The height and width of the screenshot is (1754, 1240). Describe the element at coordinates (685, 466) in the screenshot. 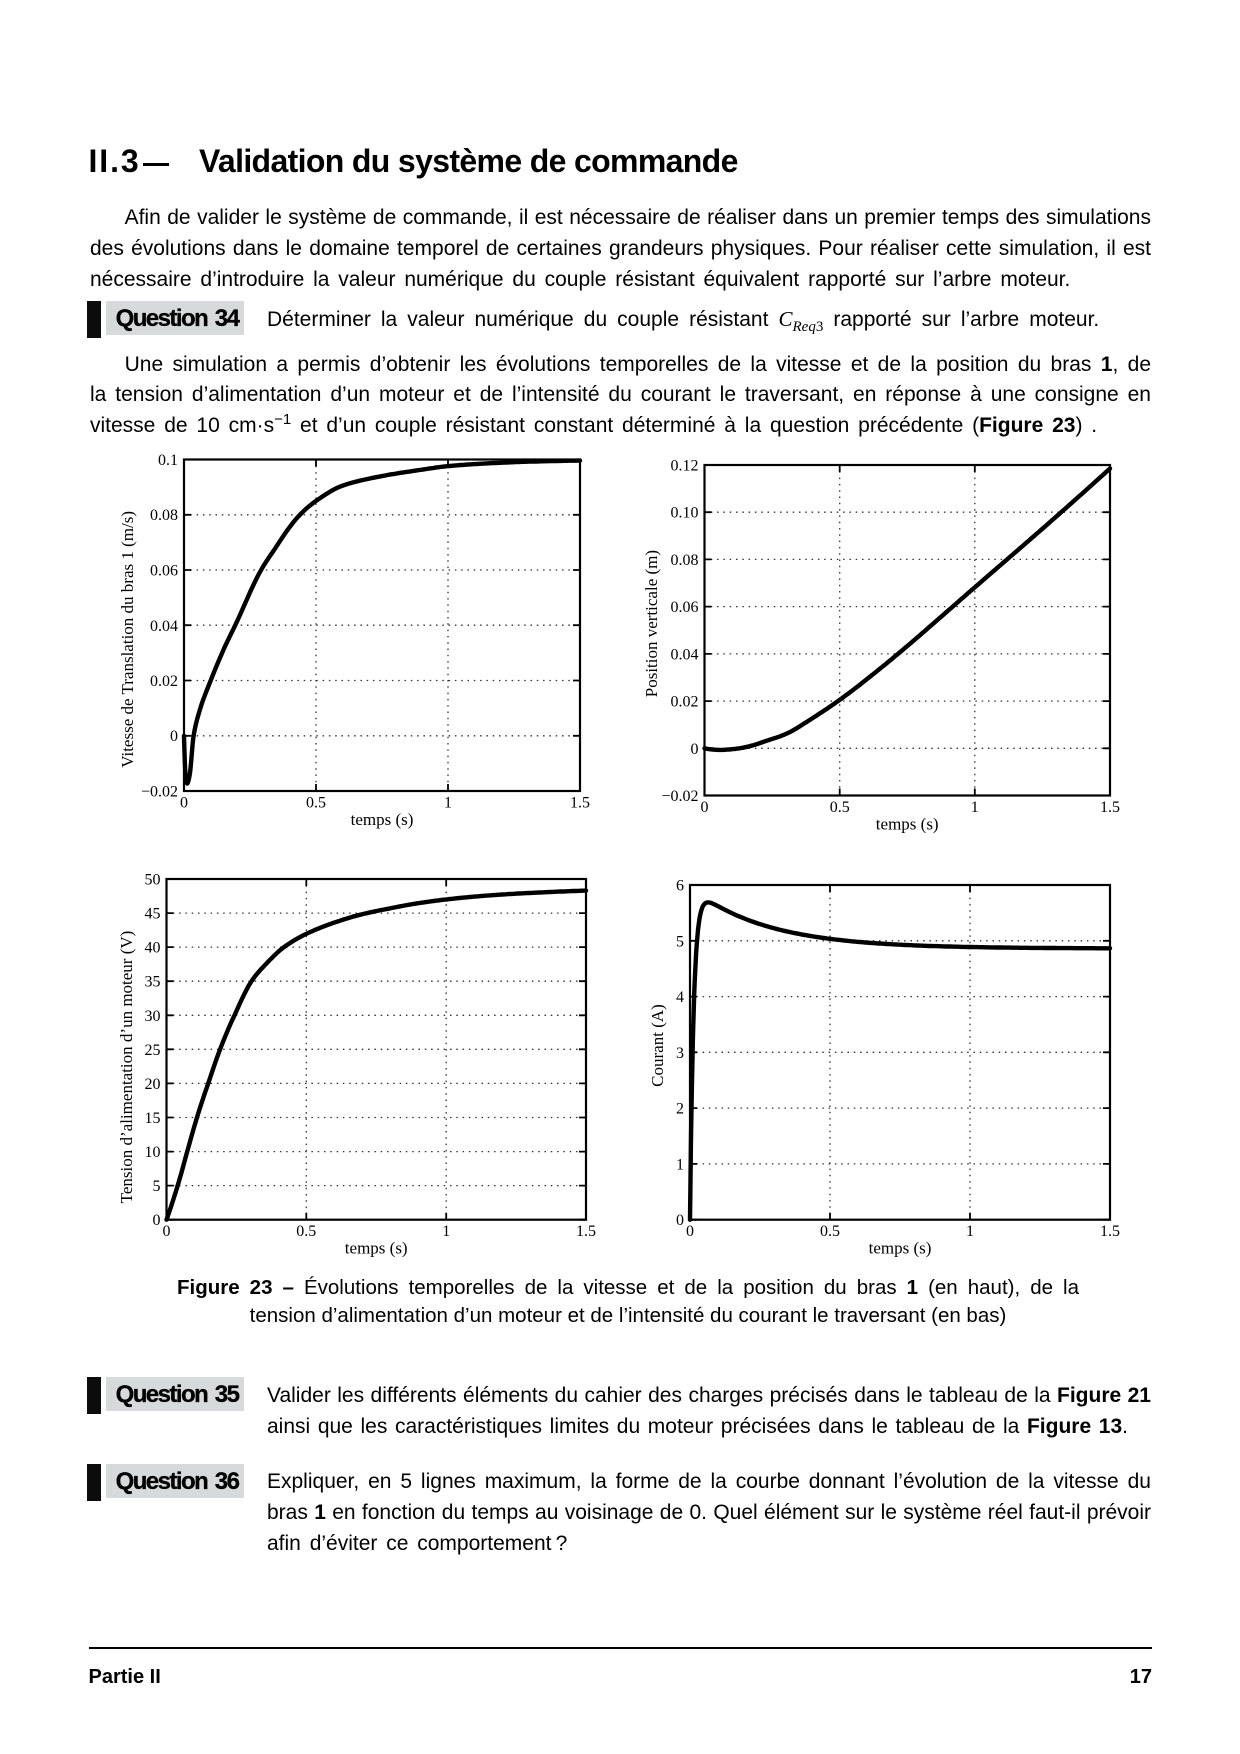

I see `svg-text: 0.12` at that location.